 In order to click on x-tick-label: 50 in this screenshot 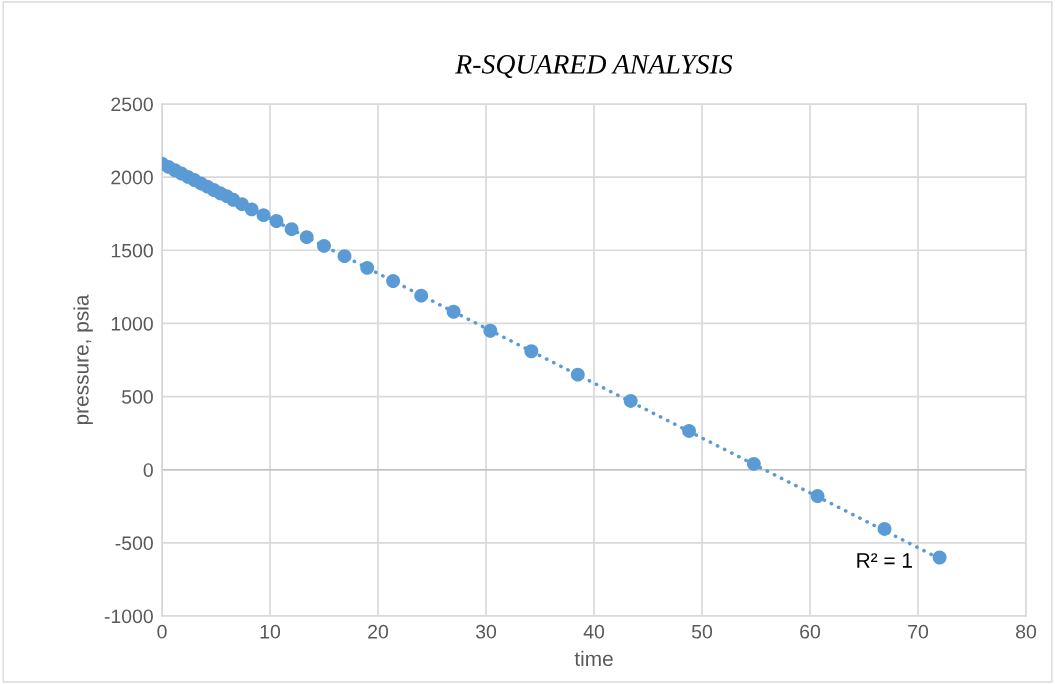, I will do `click(702, 631)`.